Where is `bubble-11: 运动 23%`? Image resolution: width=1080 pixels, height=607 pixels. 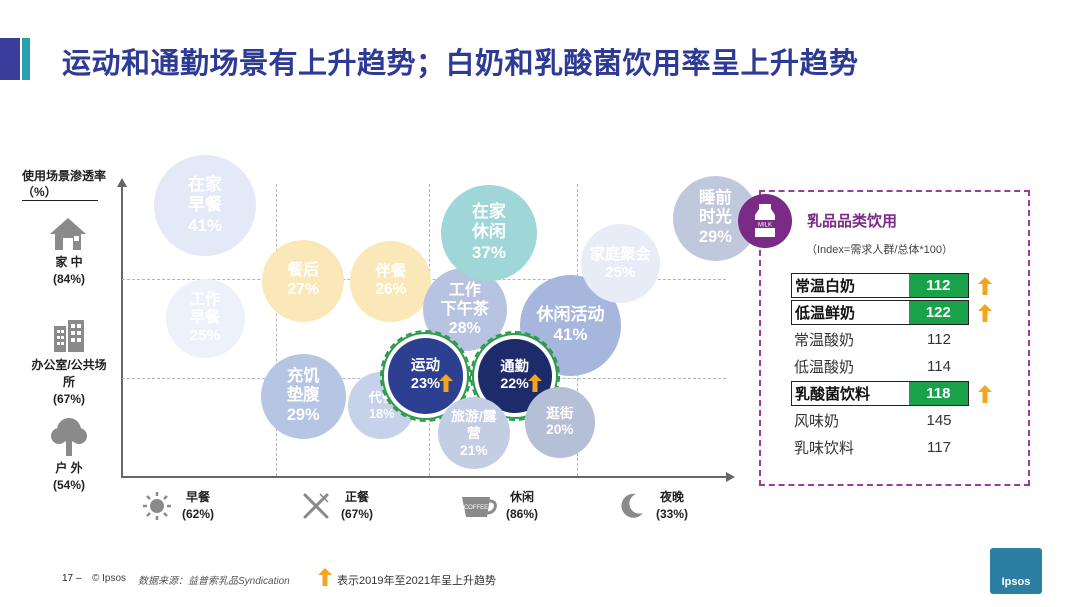 bubble-11: 运动 23% is located at coordinates (425, 375).